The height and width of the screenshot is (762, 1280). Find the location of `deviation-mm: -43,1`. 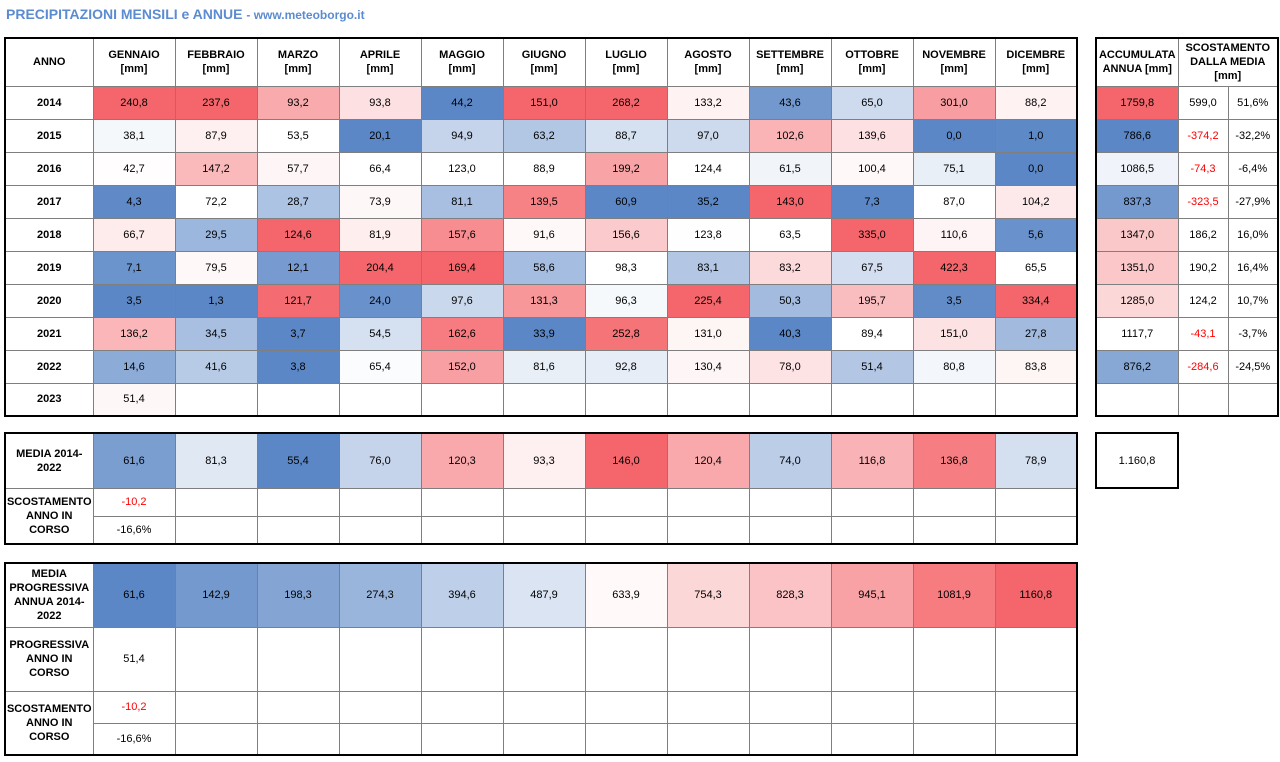

deviation-mm: -43,1 is located at coordinates (1203, 333).